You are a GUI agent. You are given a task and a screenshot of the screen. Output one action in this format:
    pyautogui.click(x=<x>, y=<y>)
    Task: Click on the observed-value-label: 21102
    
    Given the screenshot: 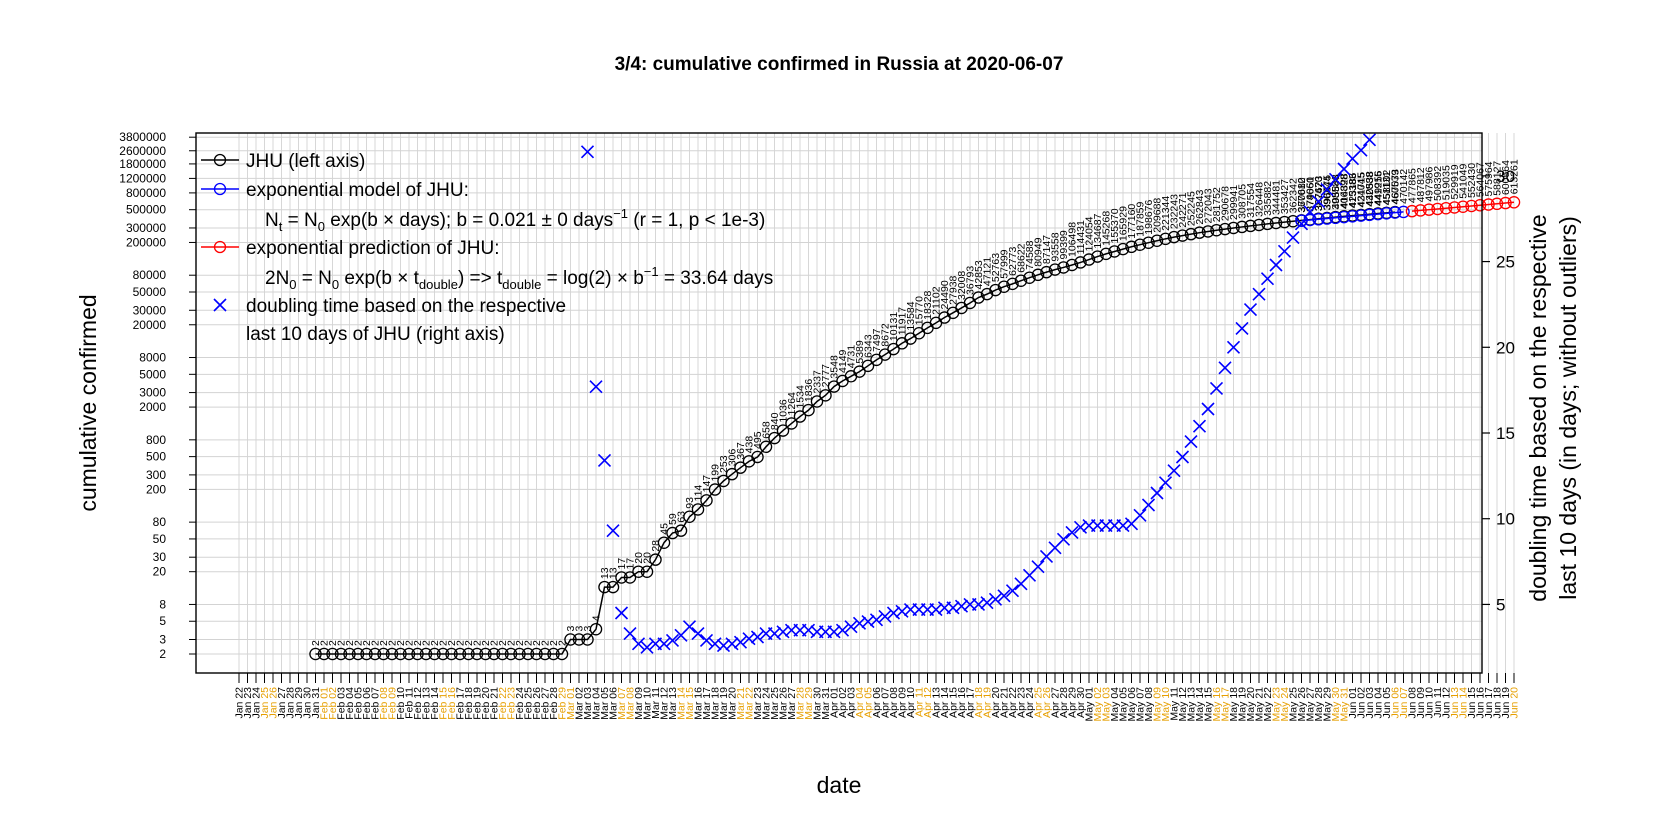 What is the action you would take?
    pyautogui.click(x=937, y=300)
    